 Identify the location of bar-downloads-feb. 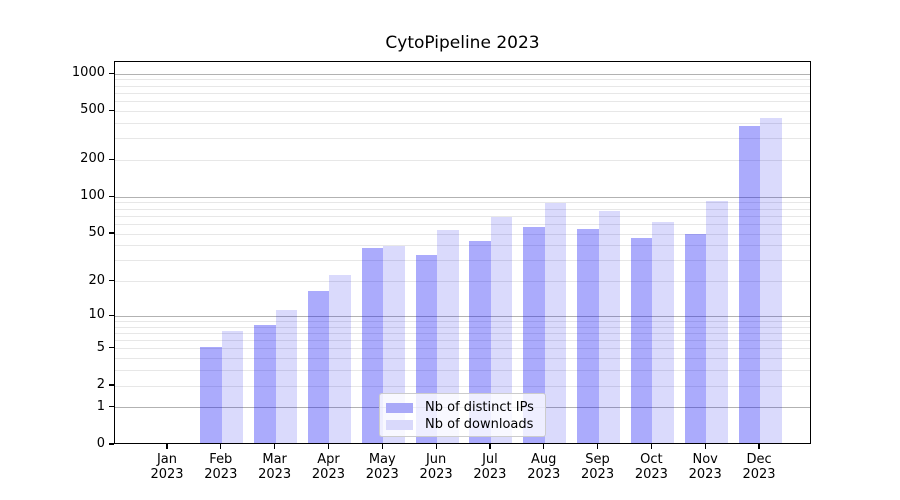
(232, 387).